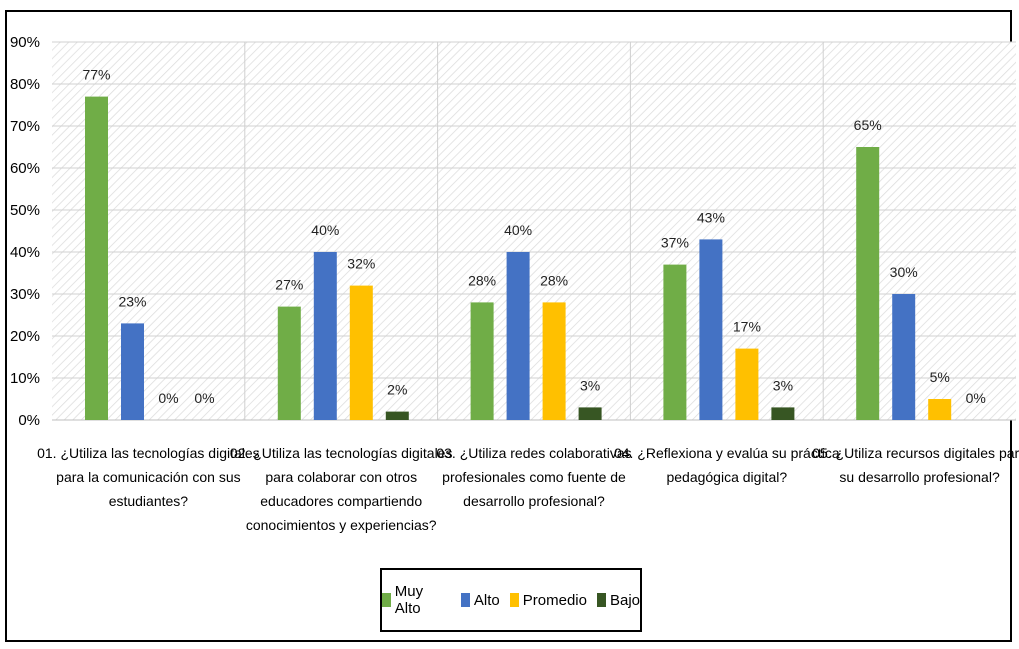  What do you see at coordinates (25, 336) in the screenshot?
I see `y-tick-label: 20%` at bounding box center [25, 336].